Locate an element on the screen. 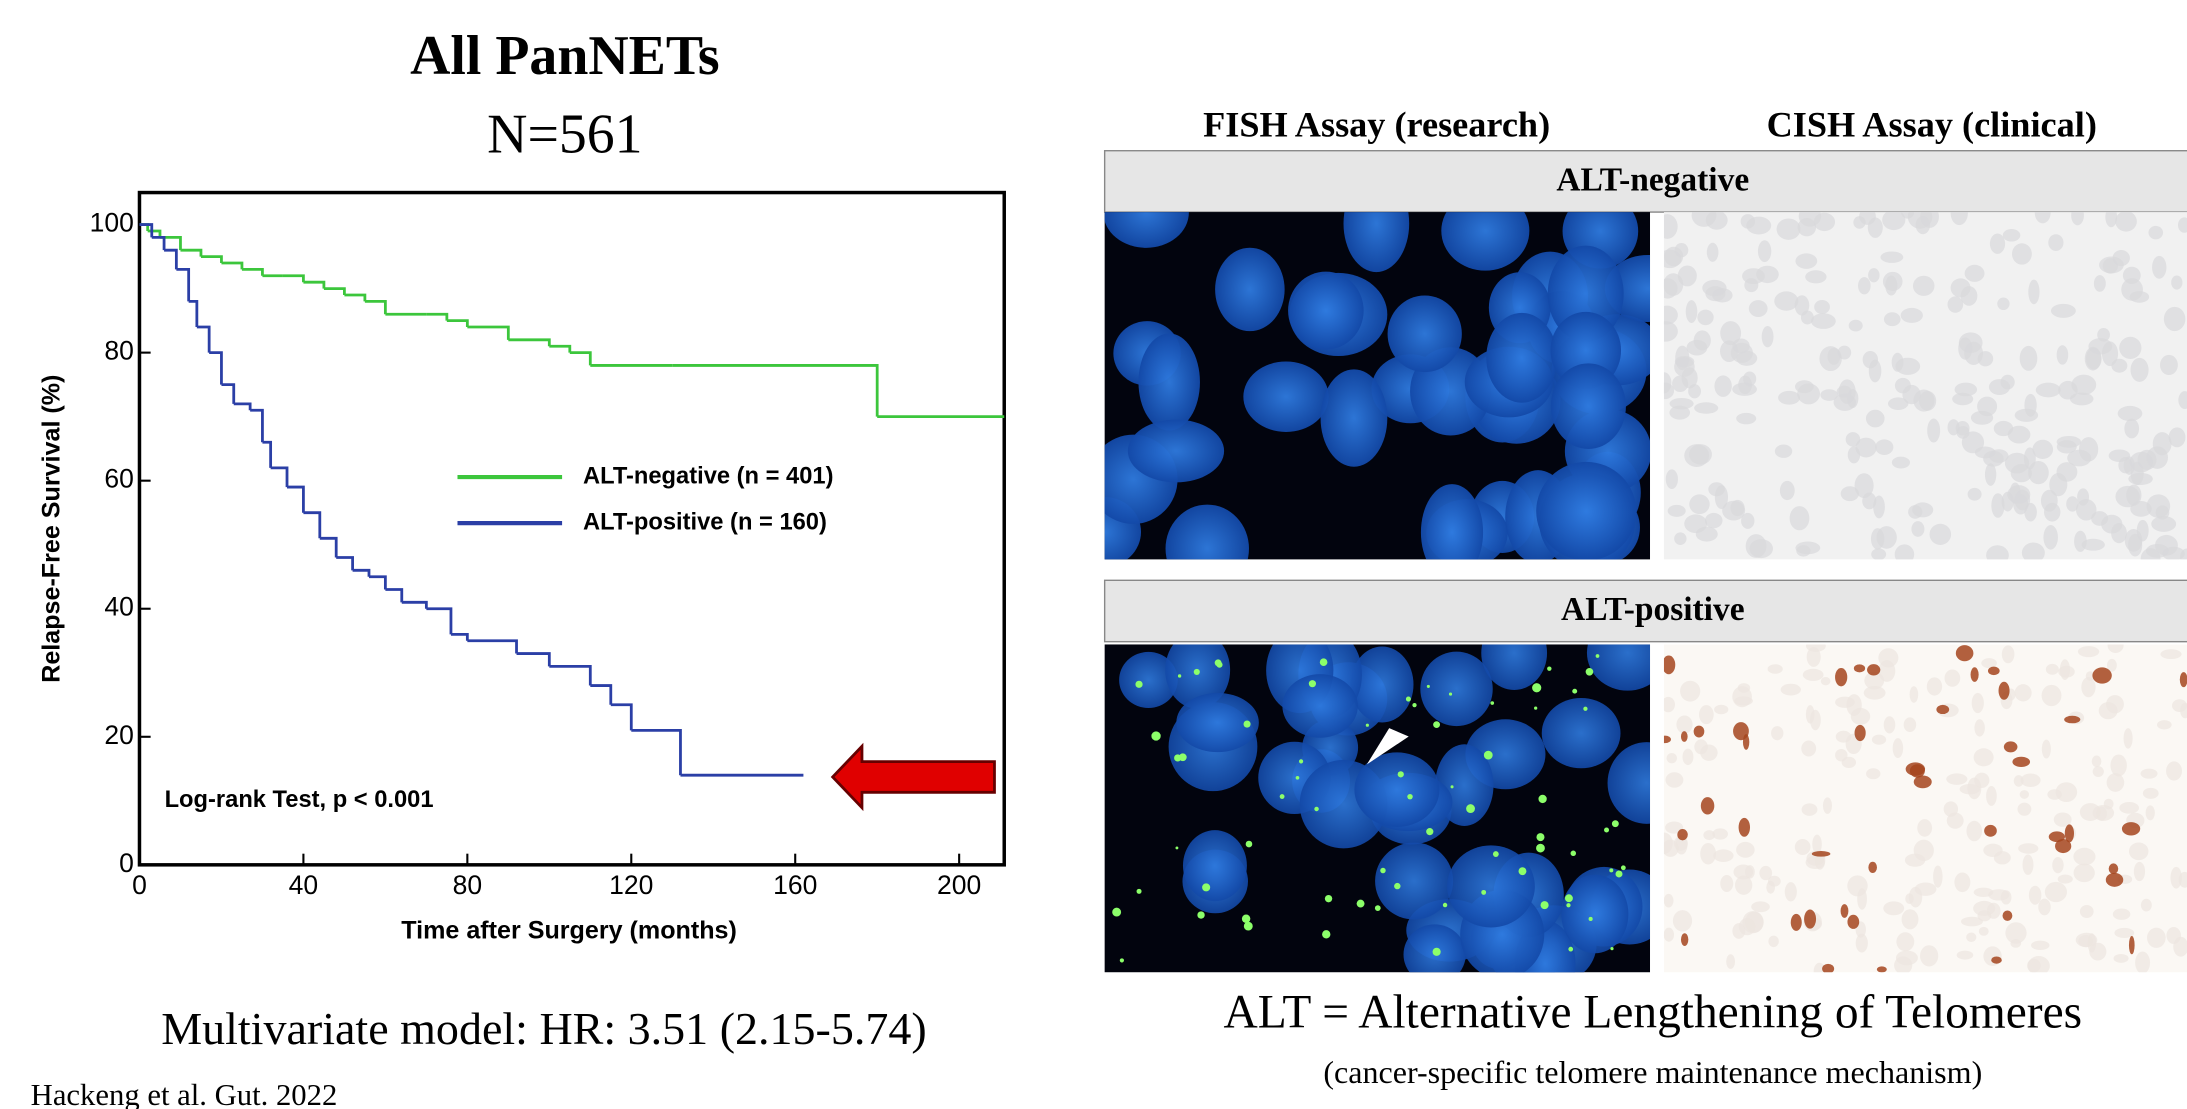  y-tick-label: 100 is located at coordinates (112, 223).